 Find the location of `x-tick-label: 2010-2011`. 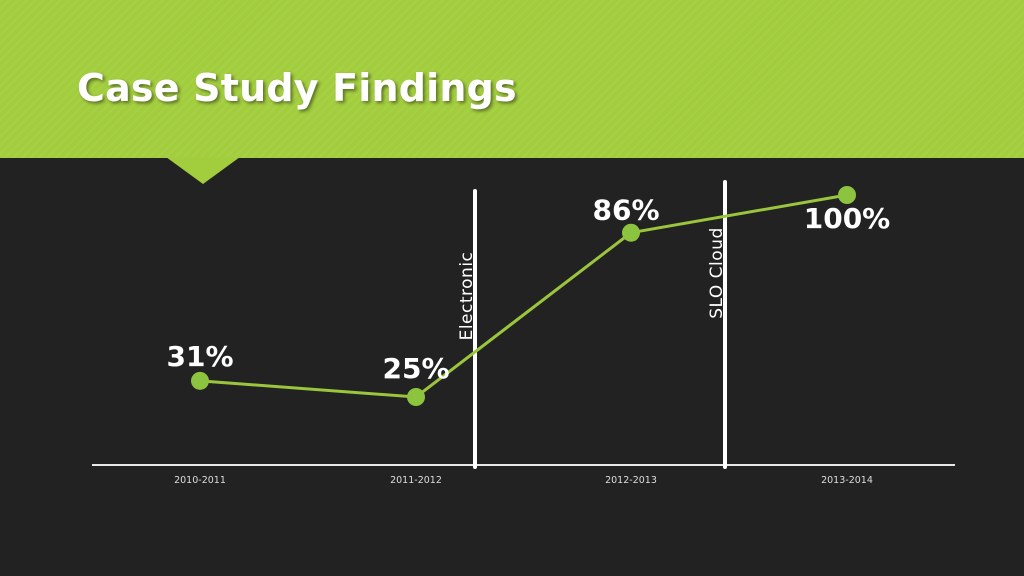

x-tick-label: 2010-2011 is located at coordinates (200, 480).